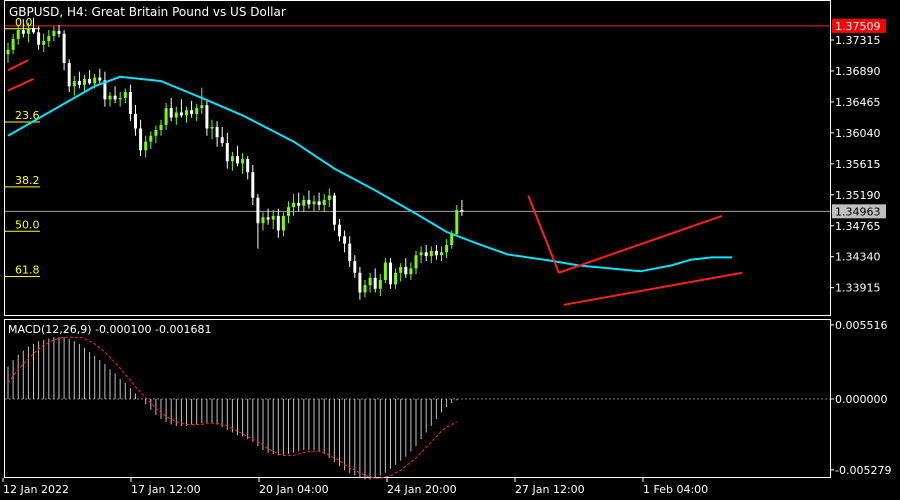 This screenshot has width=900, height=500. I want to click on candle-body, so click(161, 127).